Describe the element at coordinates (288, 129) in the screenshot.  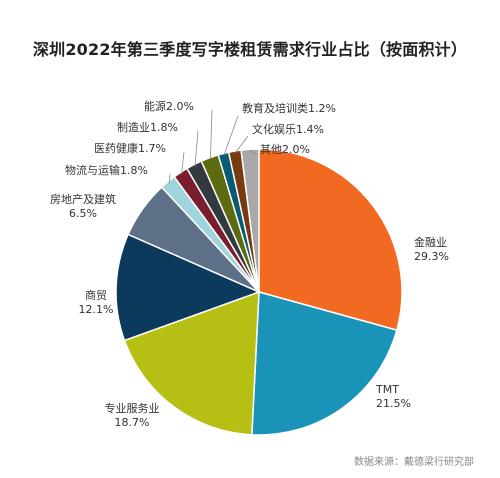
I see `slice-label-10: 文化娱乐1.4%` at that location.